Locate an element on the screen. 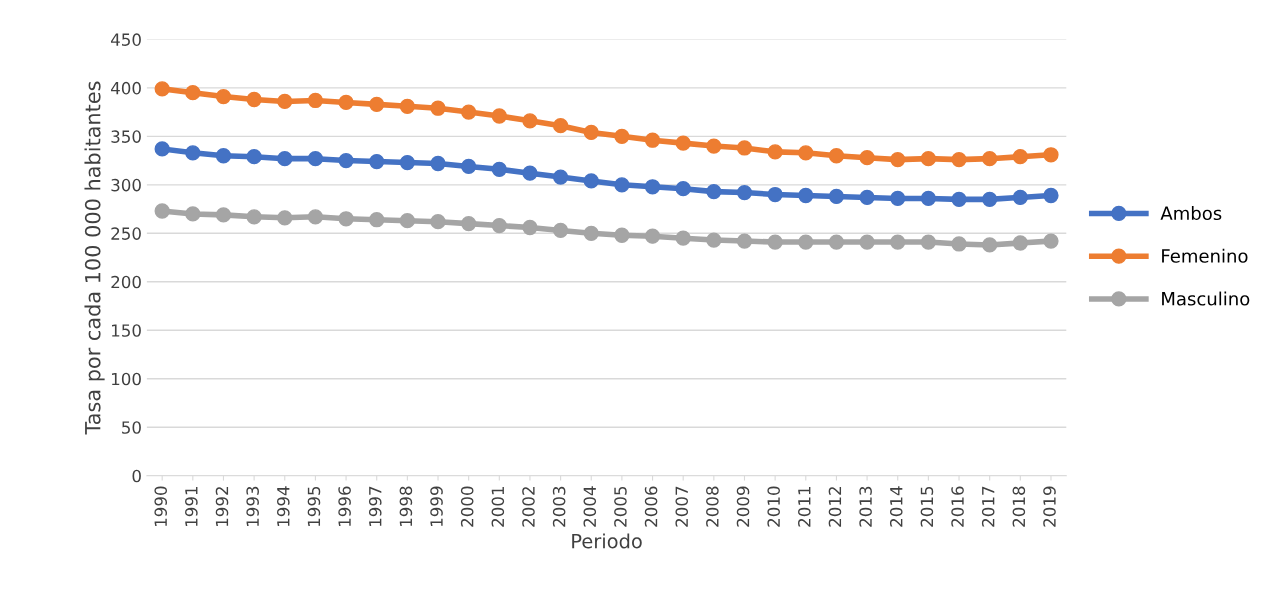 This screenshot has height=606, width=1277. x-tick-label: 2002 is located at coordinates (528, 507).